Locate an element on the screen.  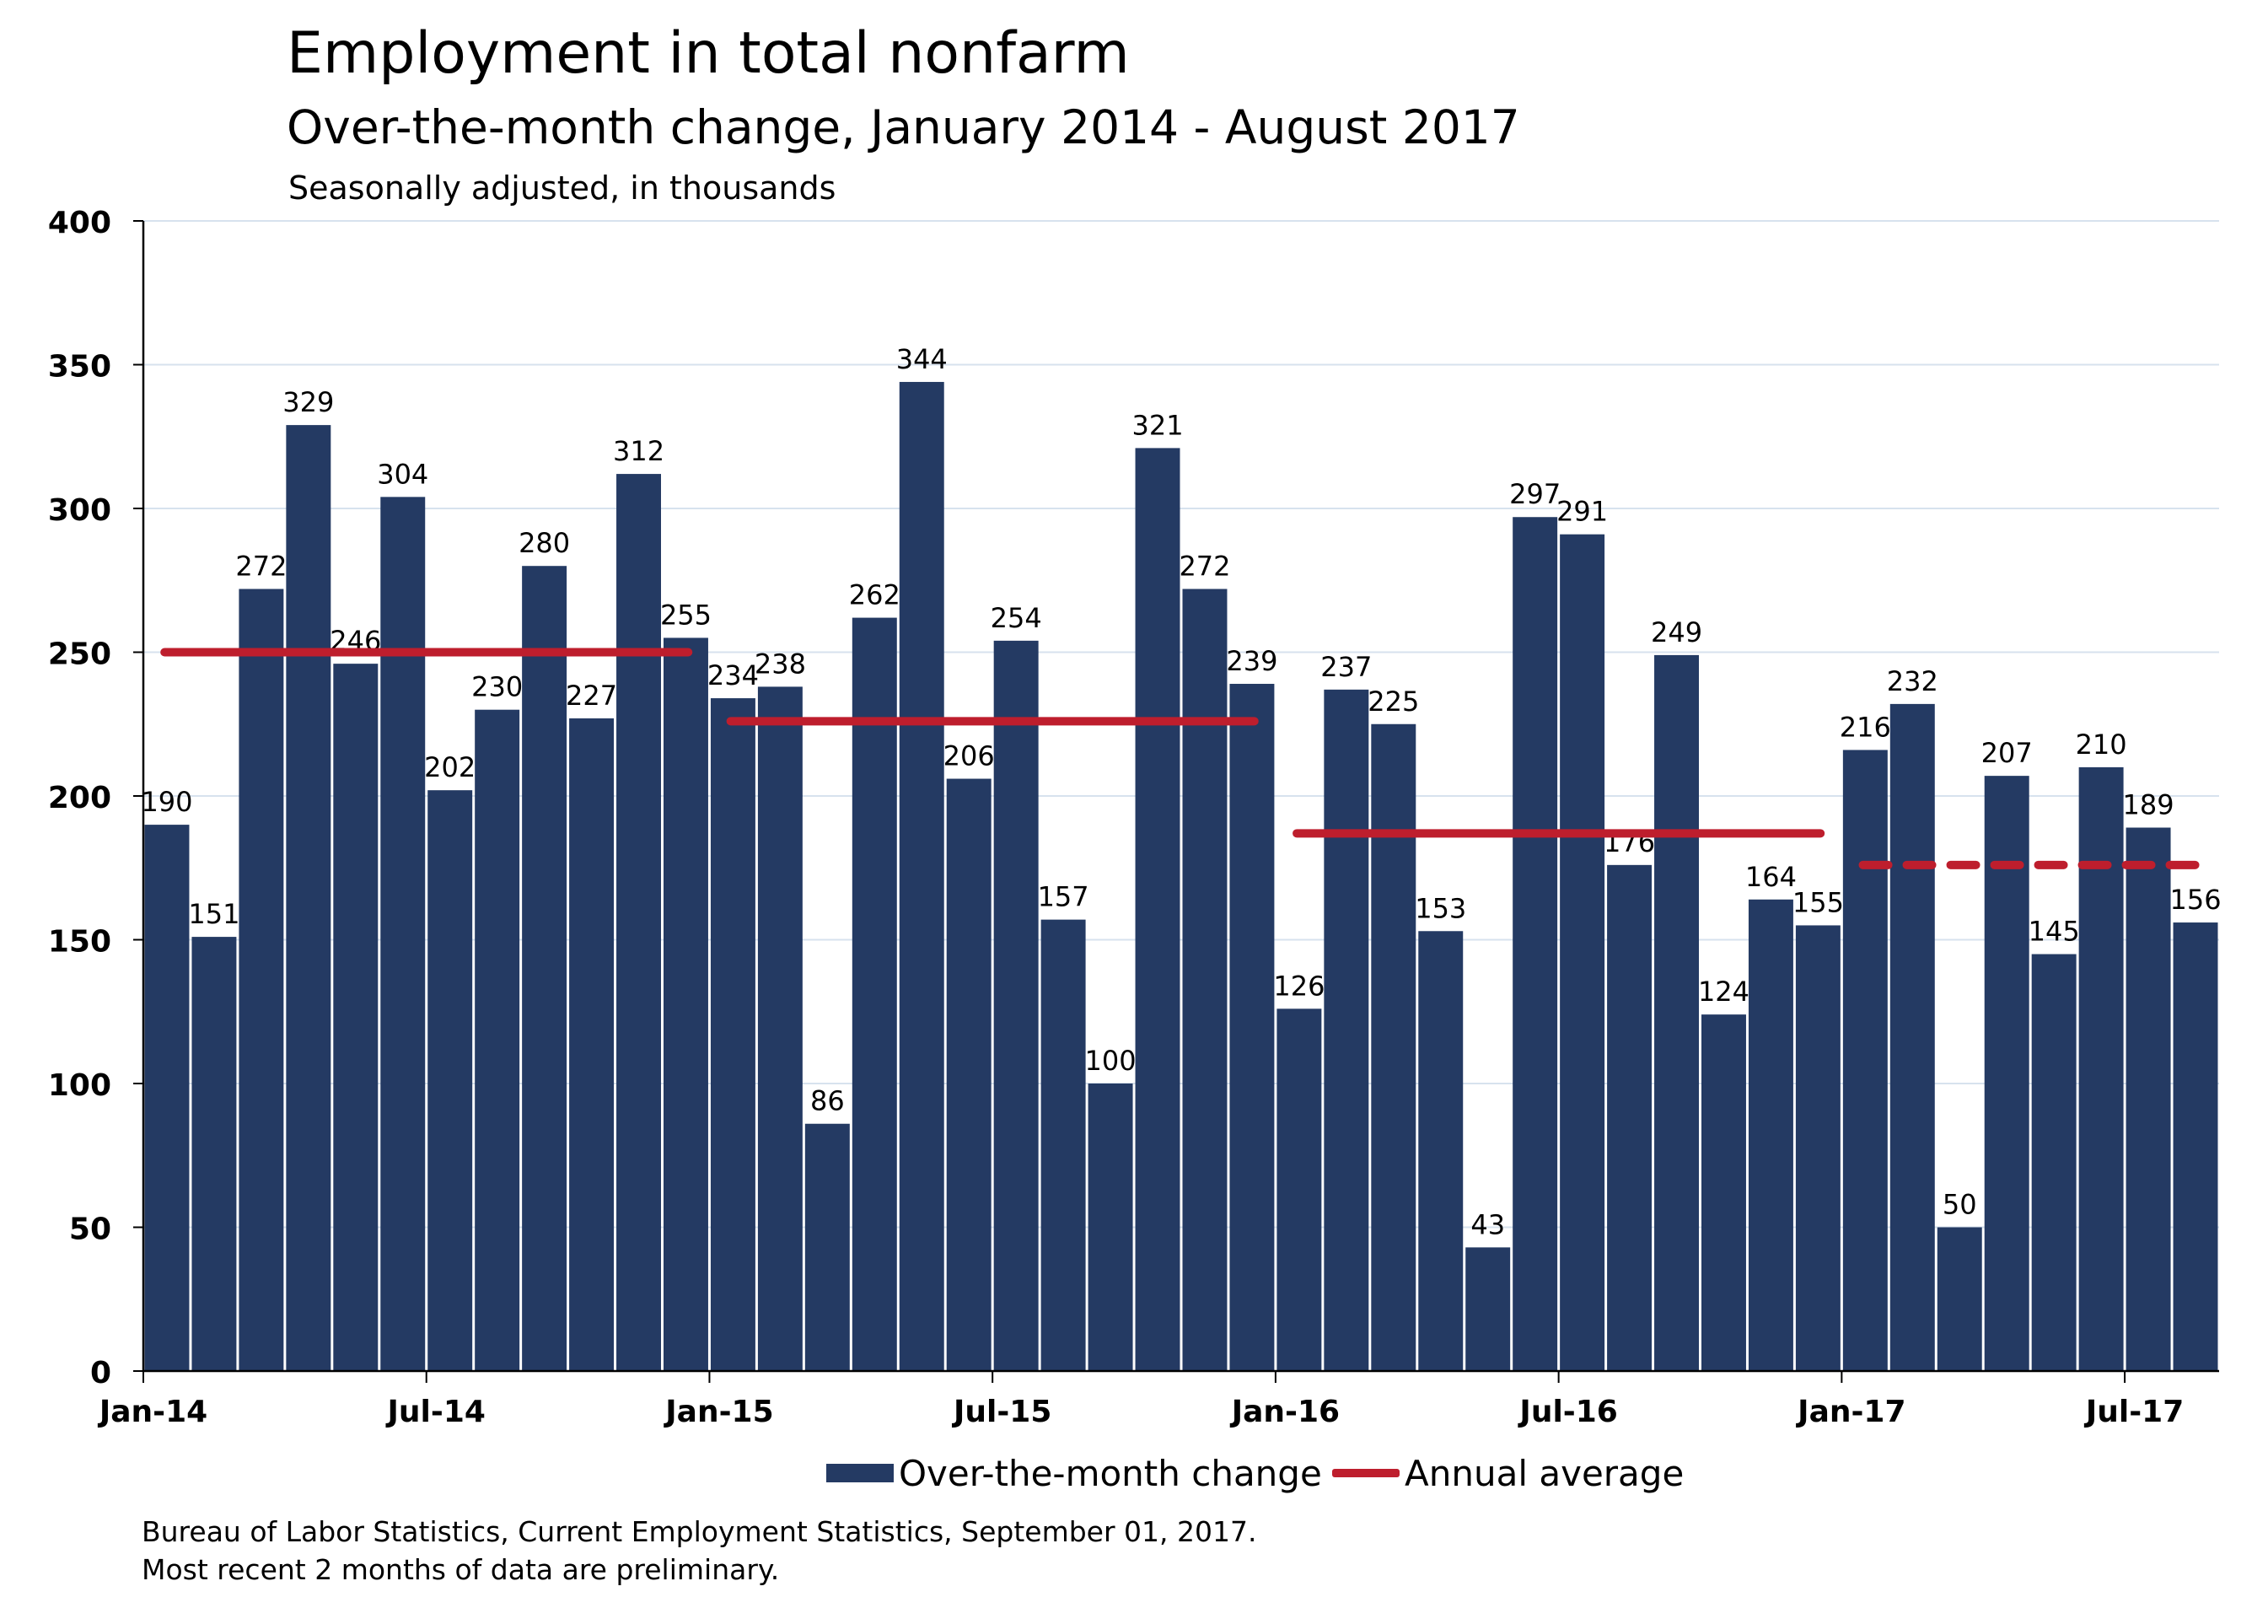
data-label: 145 is located at coordinates (2054, 932).